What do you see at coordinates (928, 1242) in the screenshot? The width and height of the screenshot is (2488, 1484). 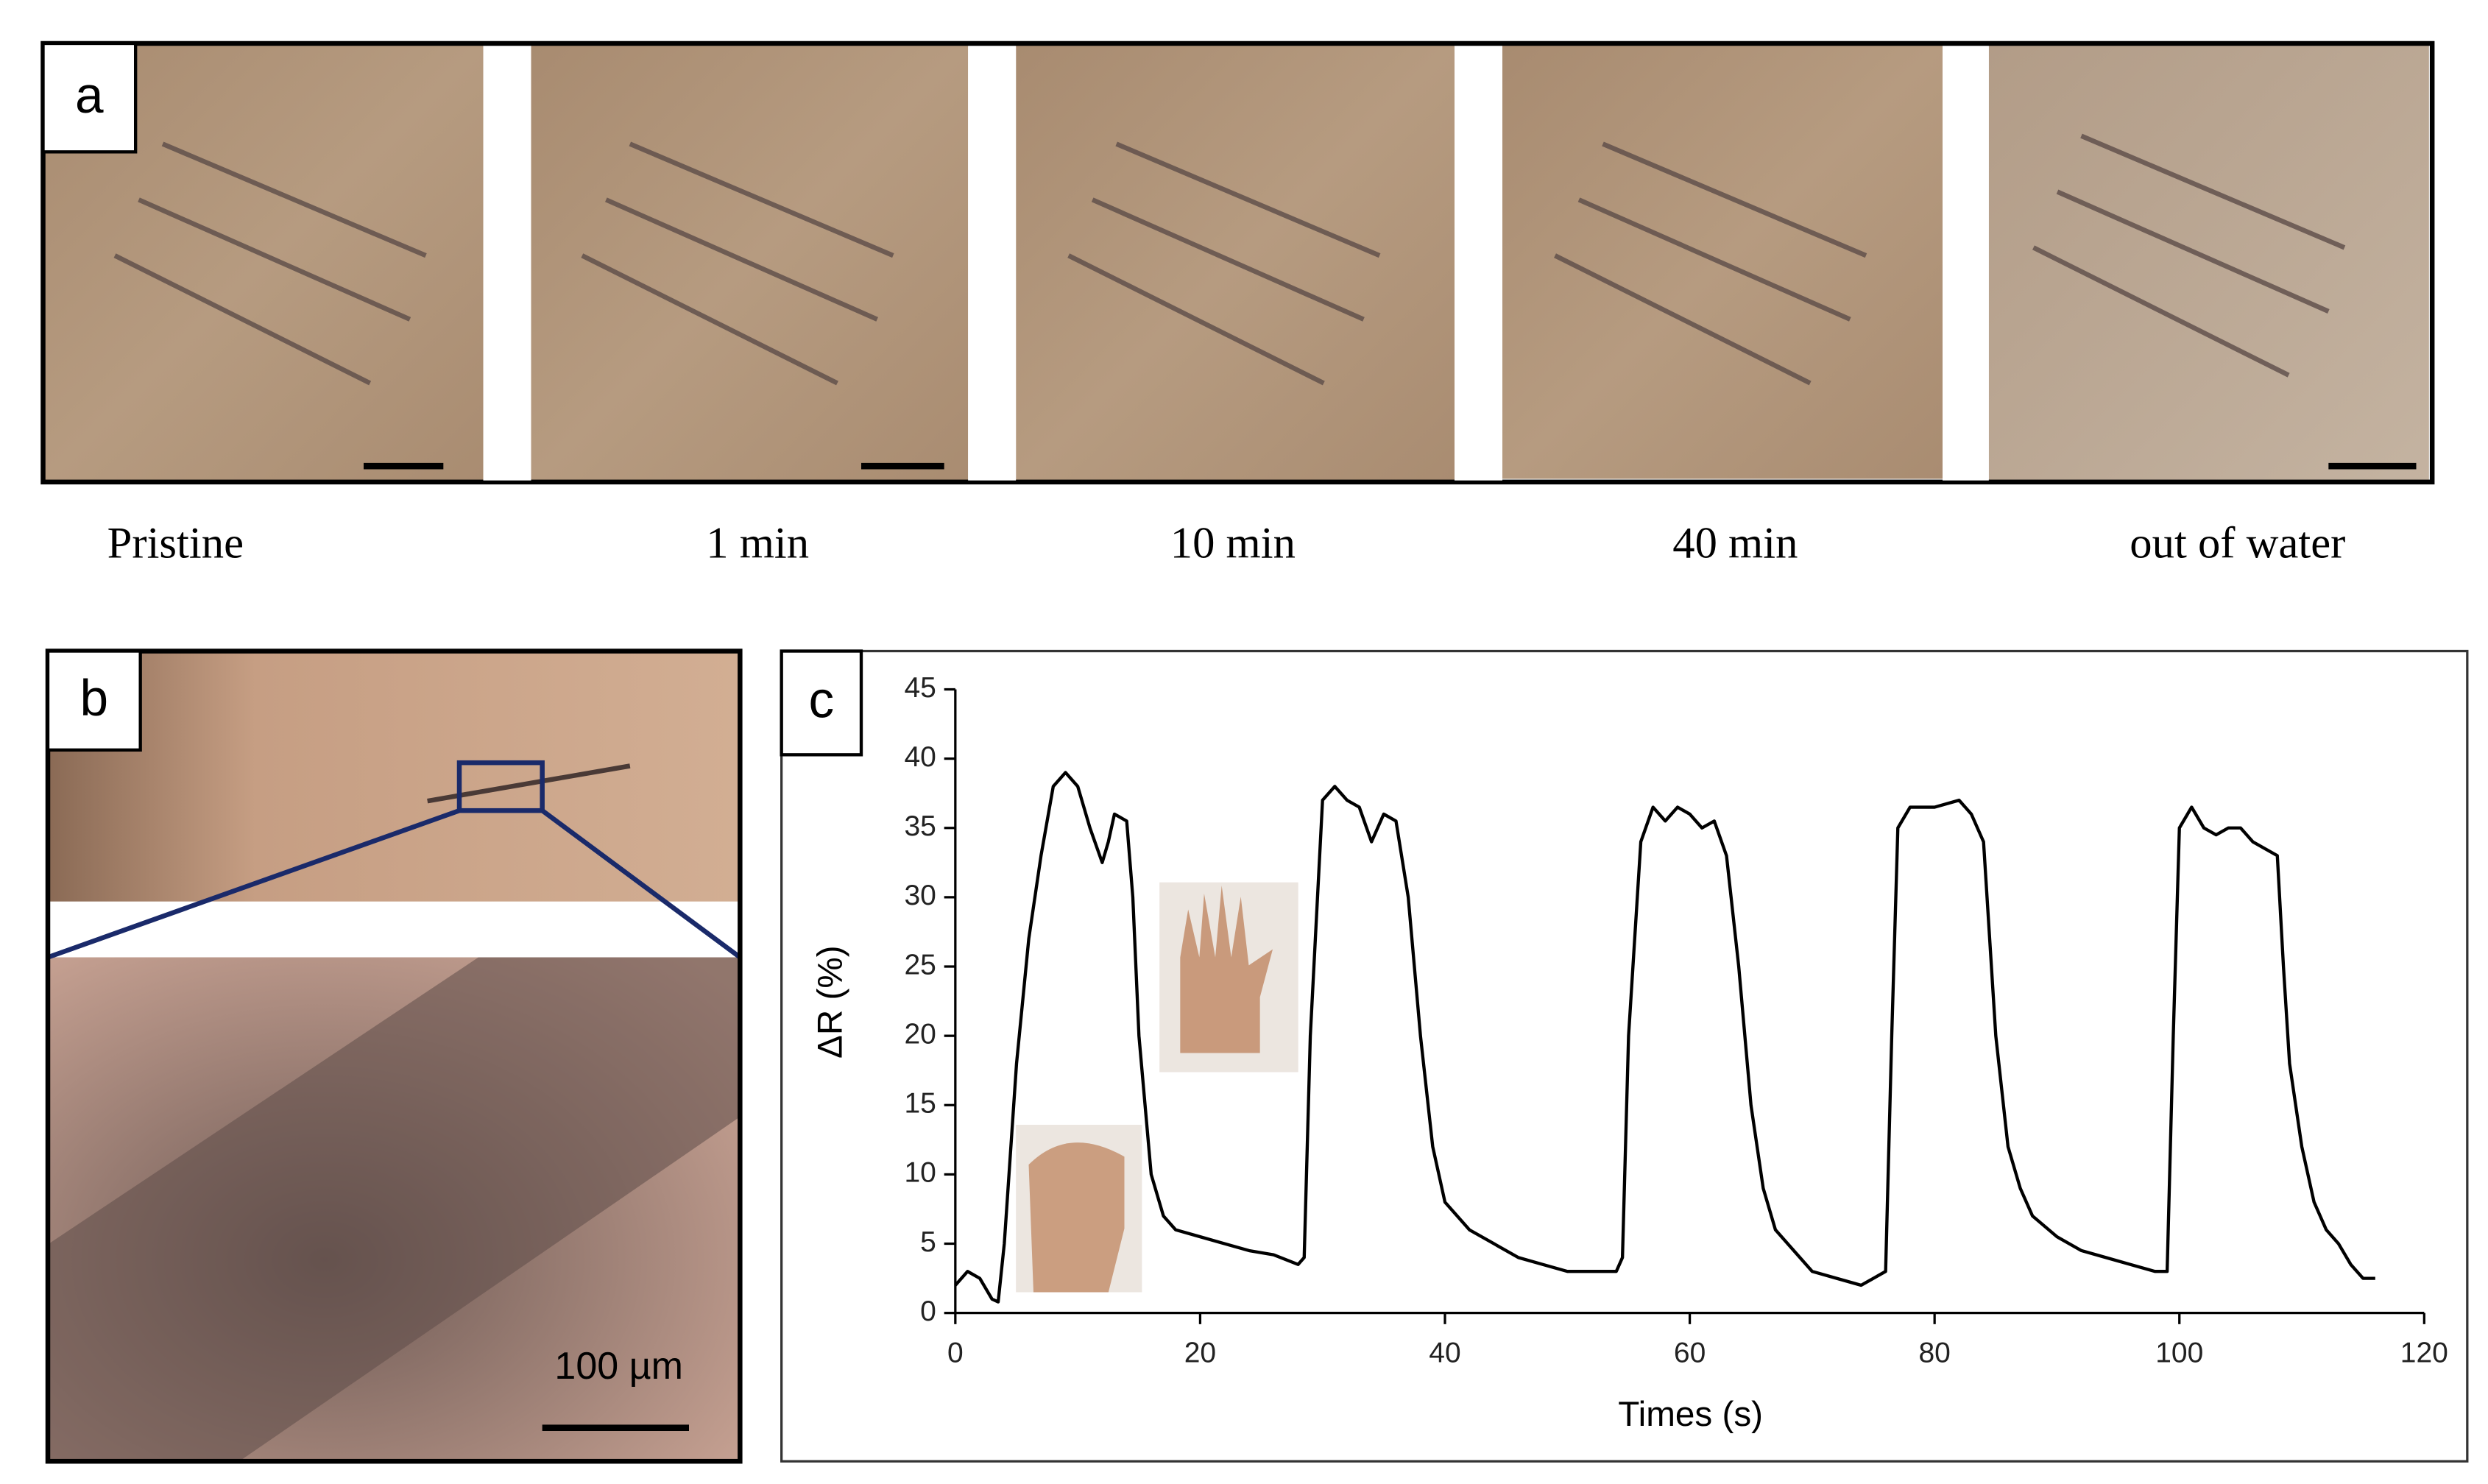 I see `y-tick-label: 5` at bounding box center [928, 1242].